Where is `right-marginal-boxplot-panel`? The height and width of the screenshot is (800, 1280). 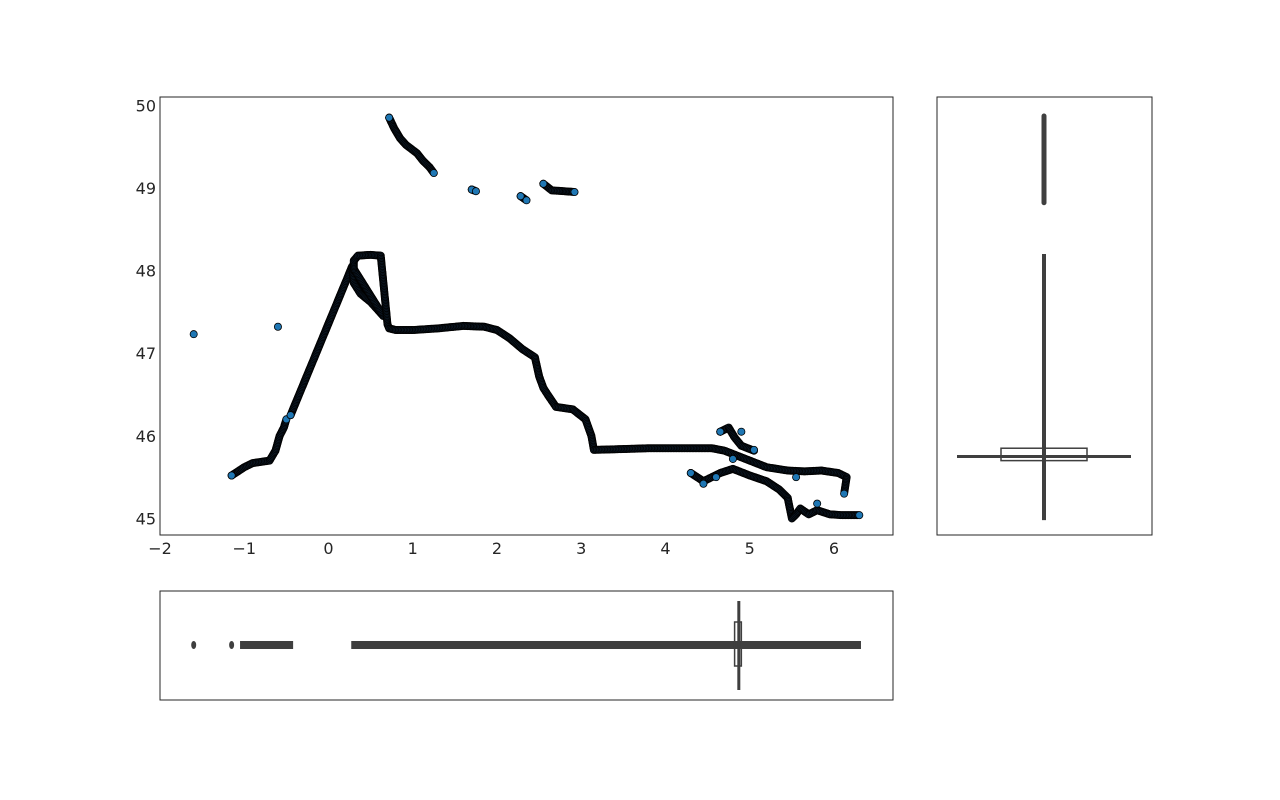
right-marginal-boxplot-panel is located at coordinates (1044, 316).